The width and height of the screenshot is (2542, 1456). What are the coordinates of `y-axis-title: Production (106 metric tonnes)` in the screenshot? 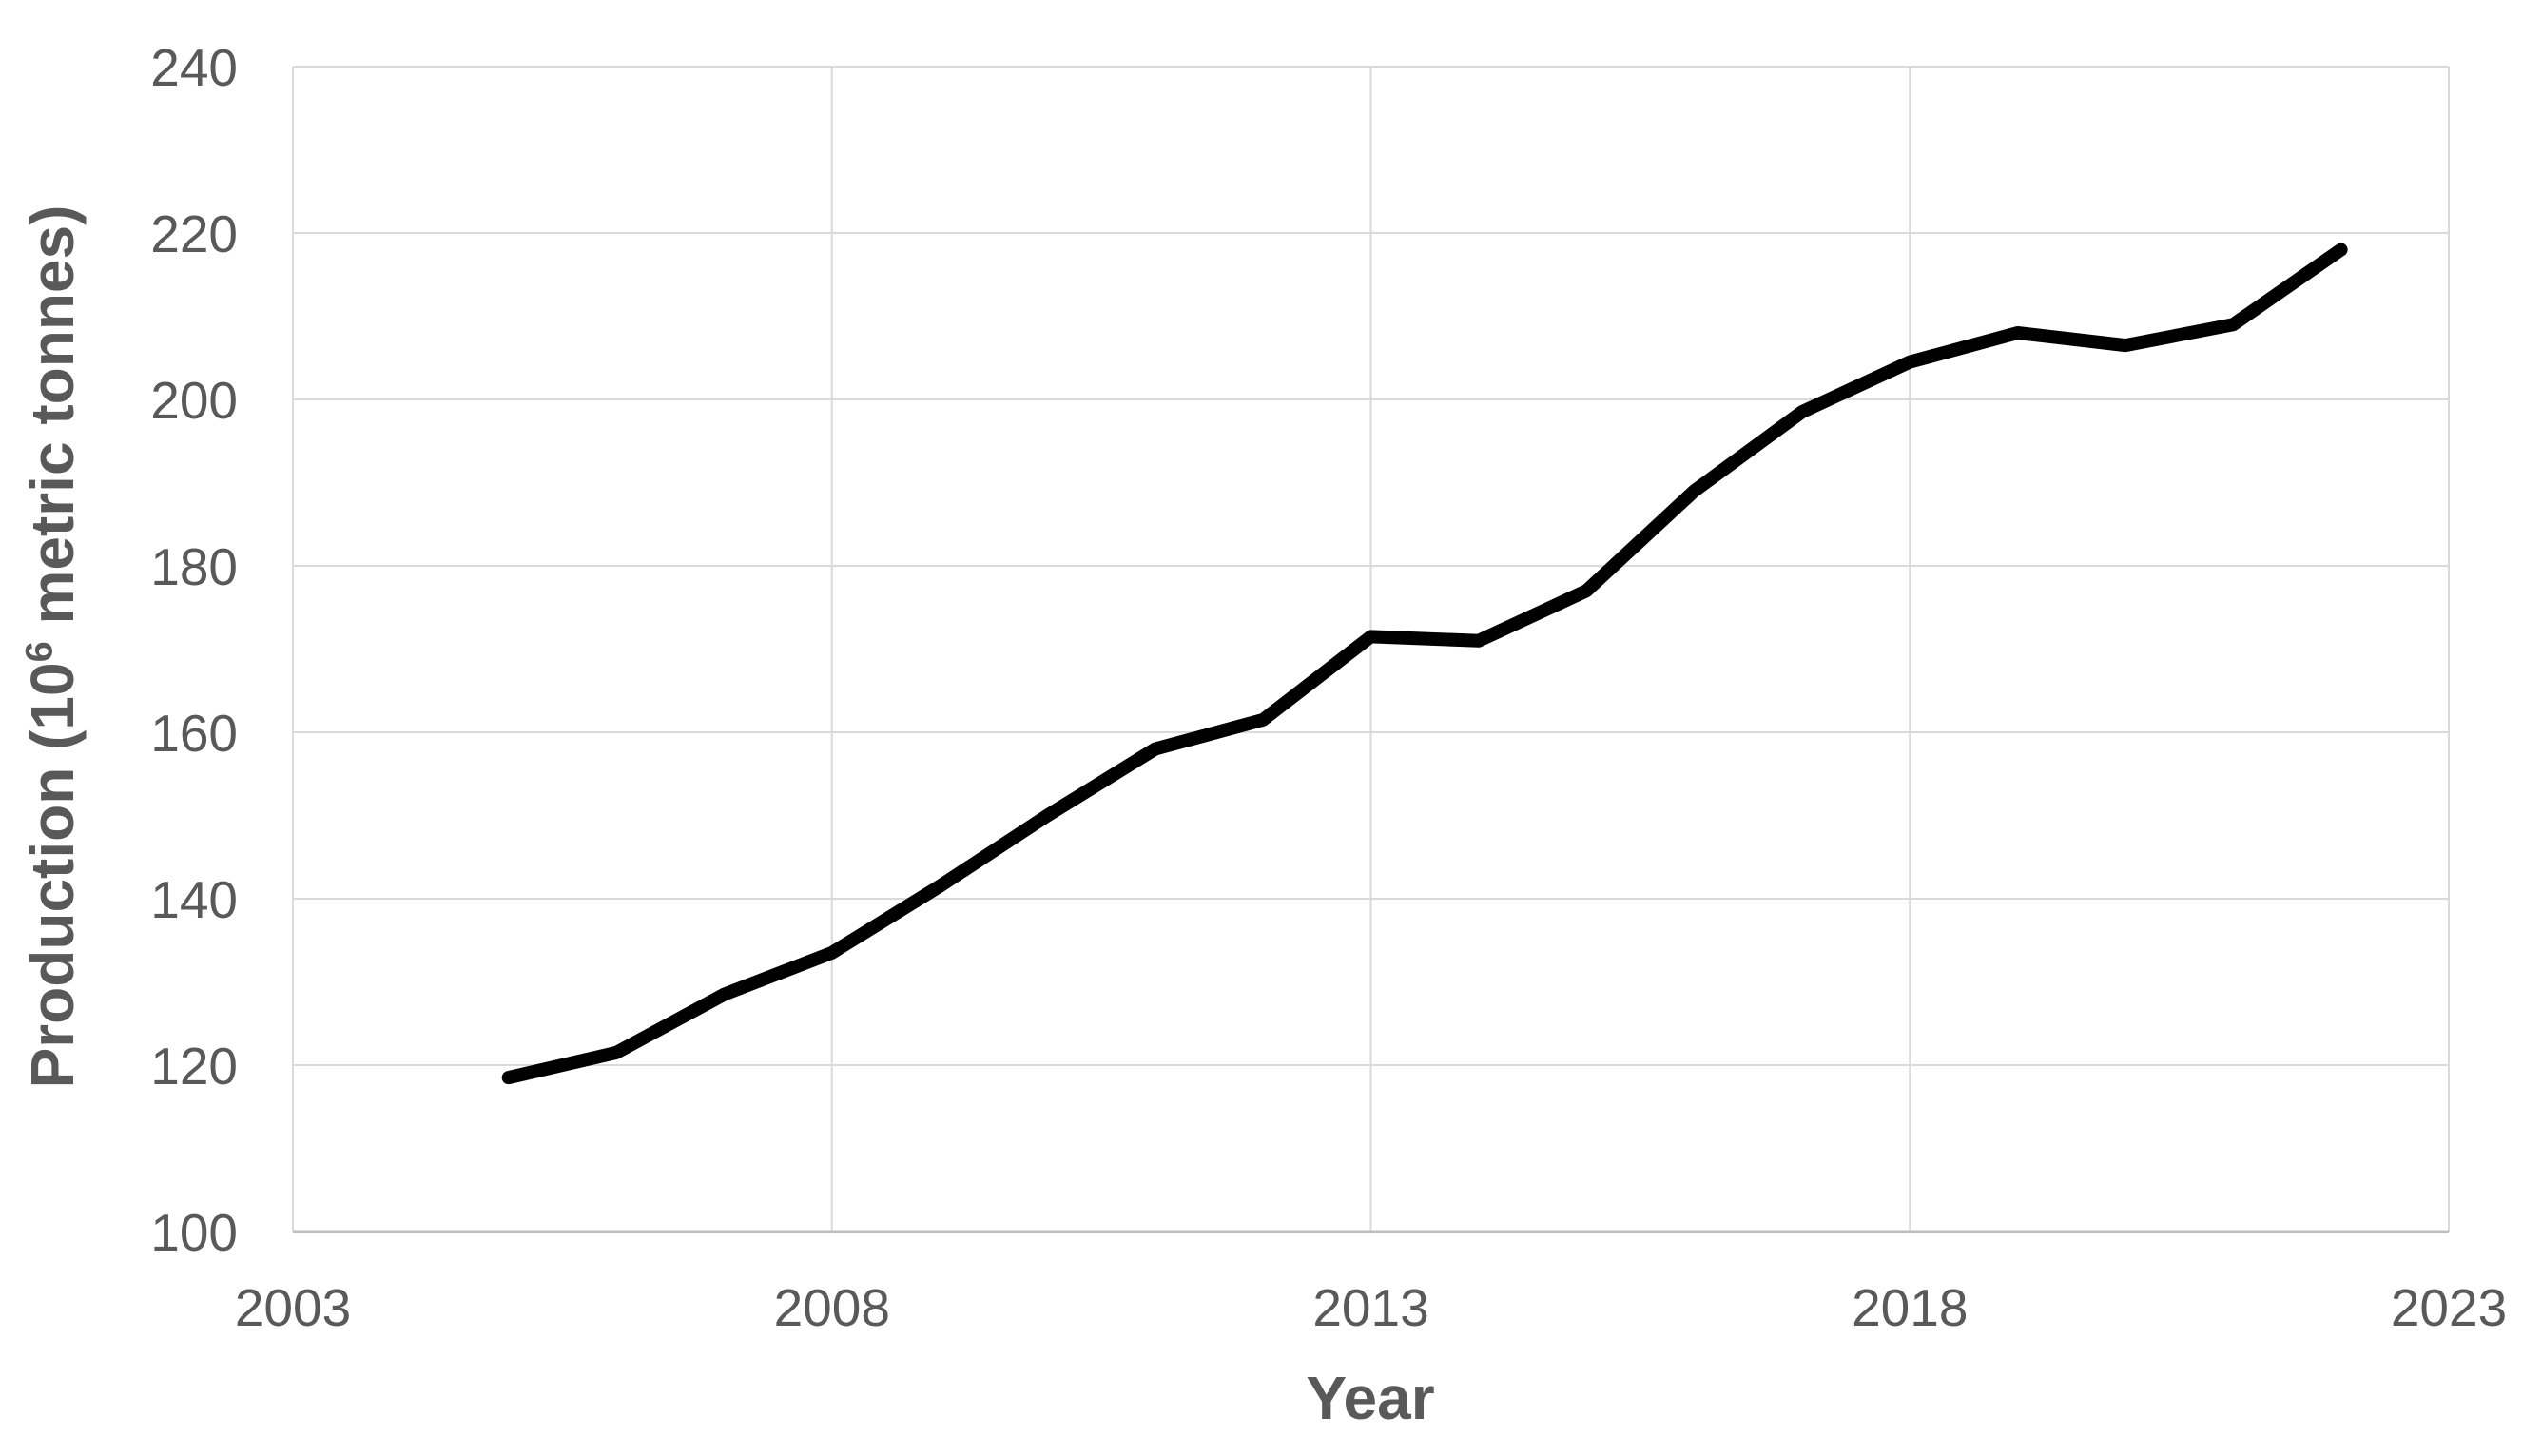 It's located at (52, 647).